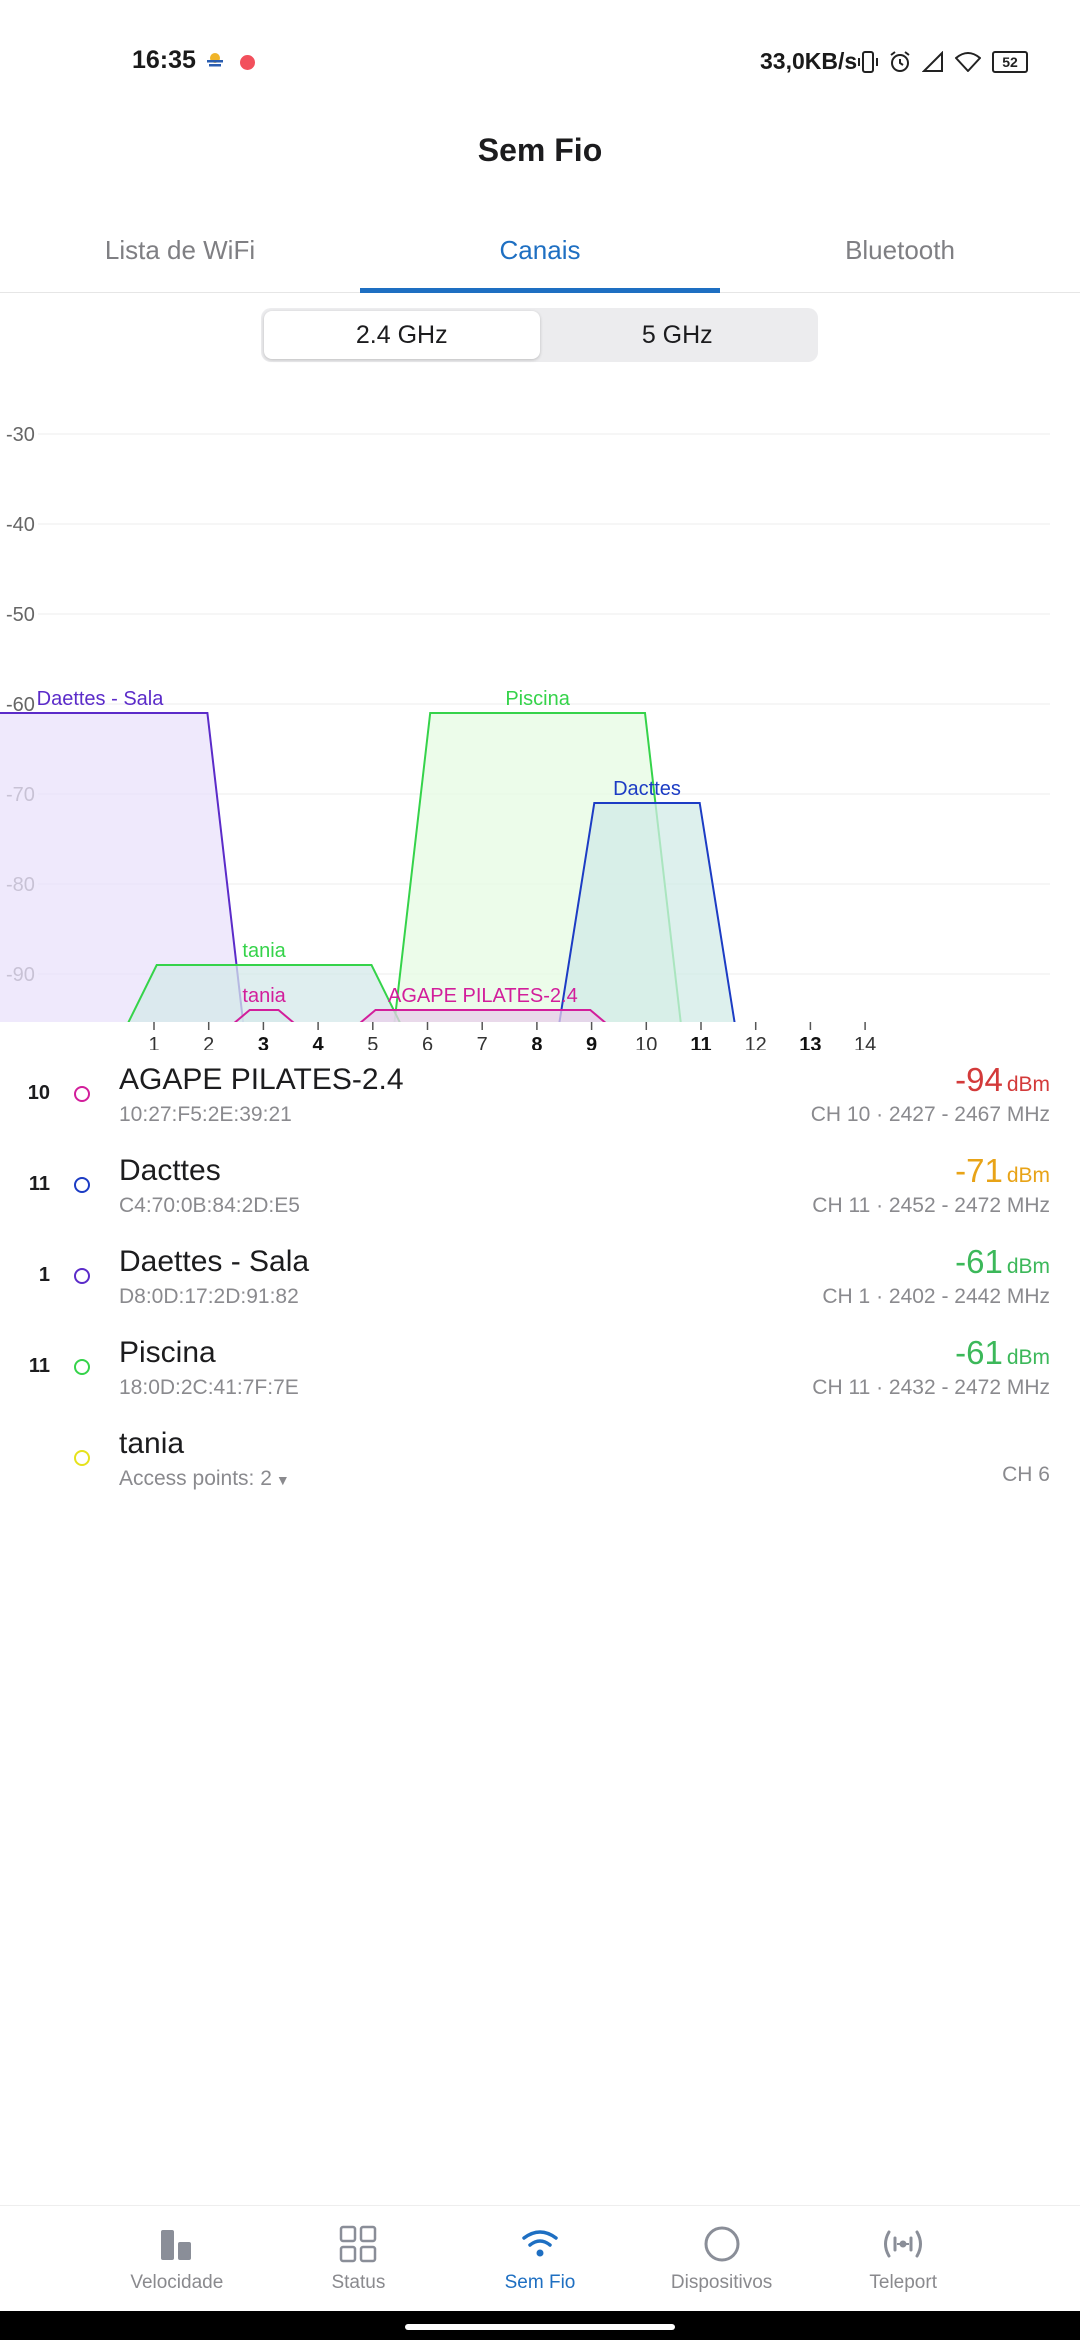  What do you see at coordinates (372, 1042) in the screenshot?
I see `x-tick-label: 5` at bounding box center [372, 1042].